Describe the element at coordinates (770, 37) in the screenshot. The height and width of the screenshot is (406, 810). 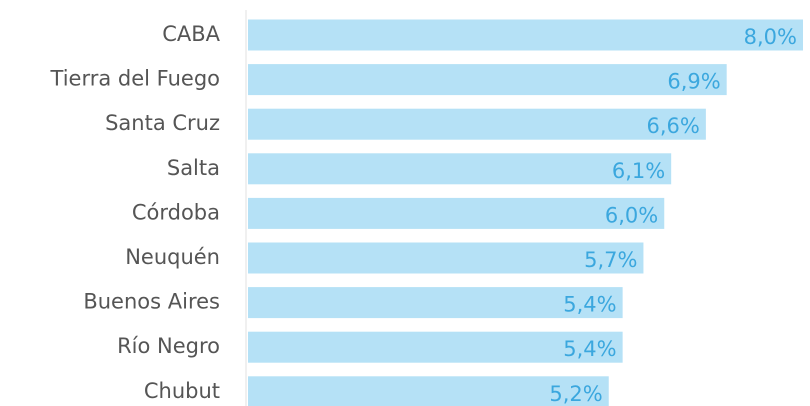
I see `value-label: 8,0%` at that location.